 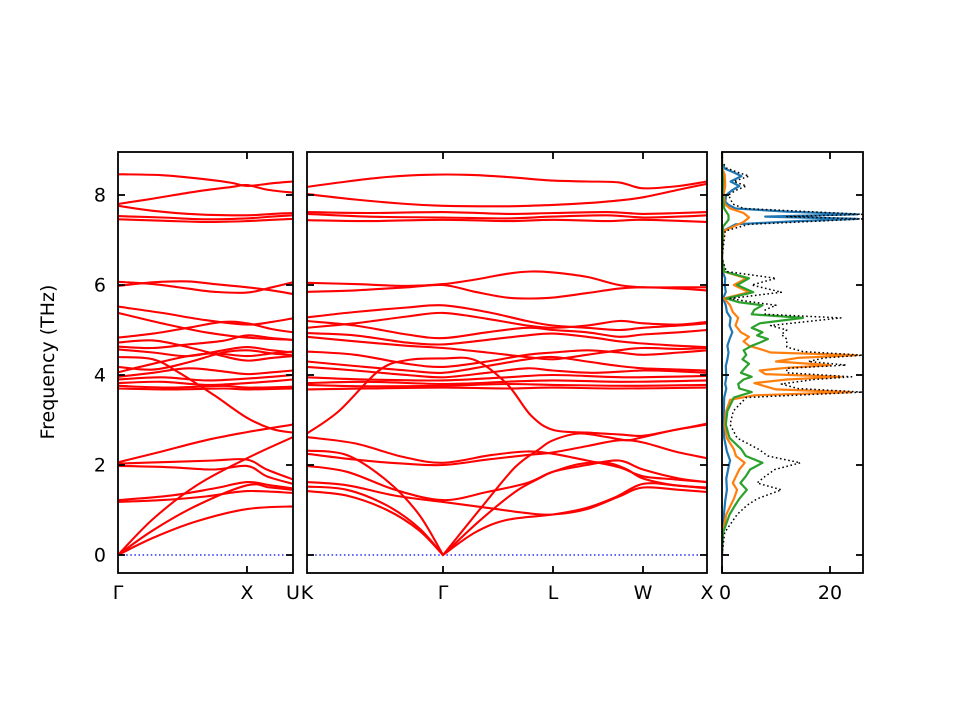 I want to click on y-axis-label: Frequency (THz), so click(x=48, y=362).